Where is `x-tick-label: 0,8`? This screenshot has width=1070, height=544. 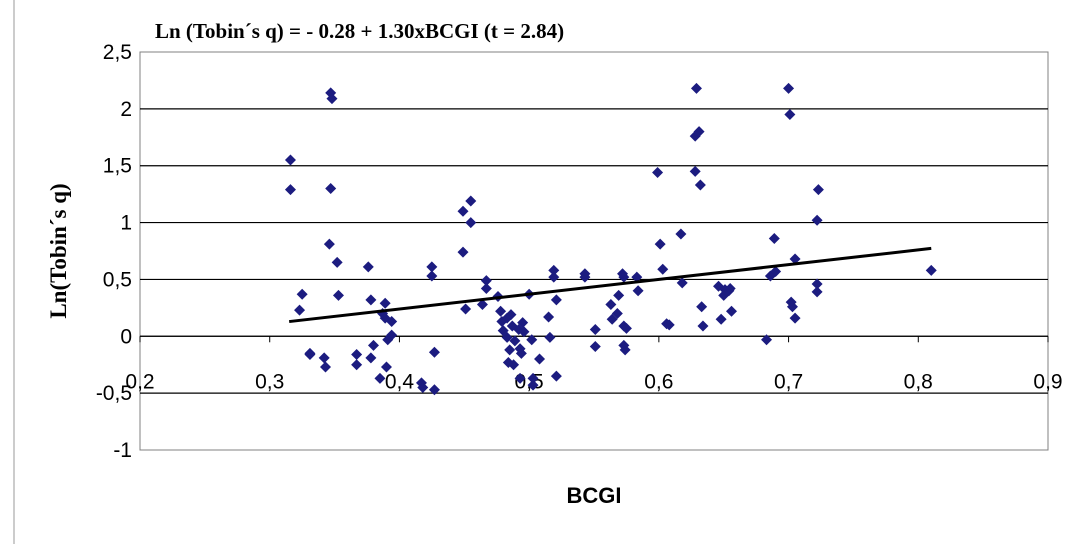 x-tick-label: 0,8 is located at coordinates (918, 381).